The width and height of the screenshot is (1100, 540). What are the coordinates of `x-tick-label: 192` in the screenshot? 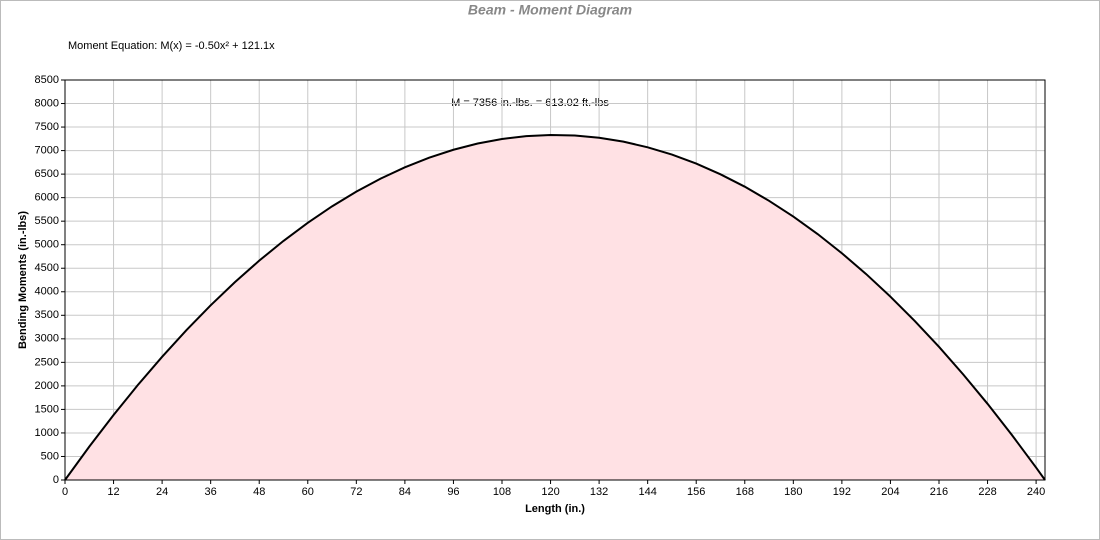 It's located at (842, 492).